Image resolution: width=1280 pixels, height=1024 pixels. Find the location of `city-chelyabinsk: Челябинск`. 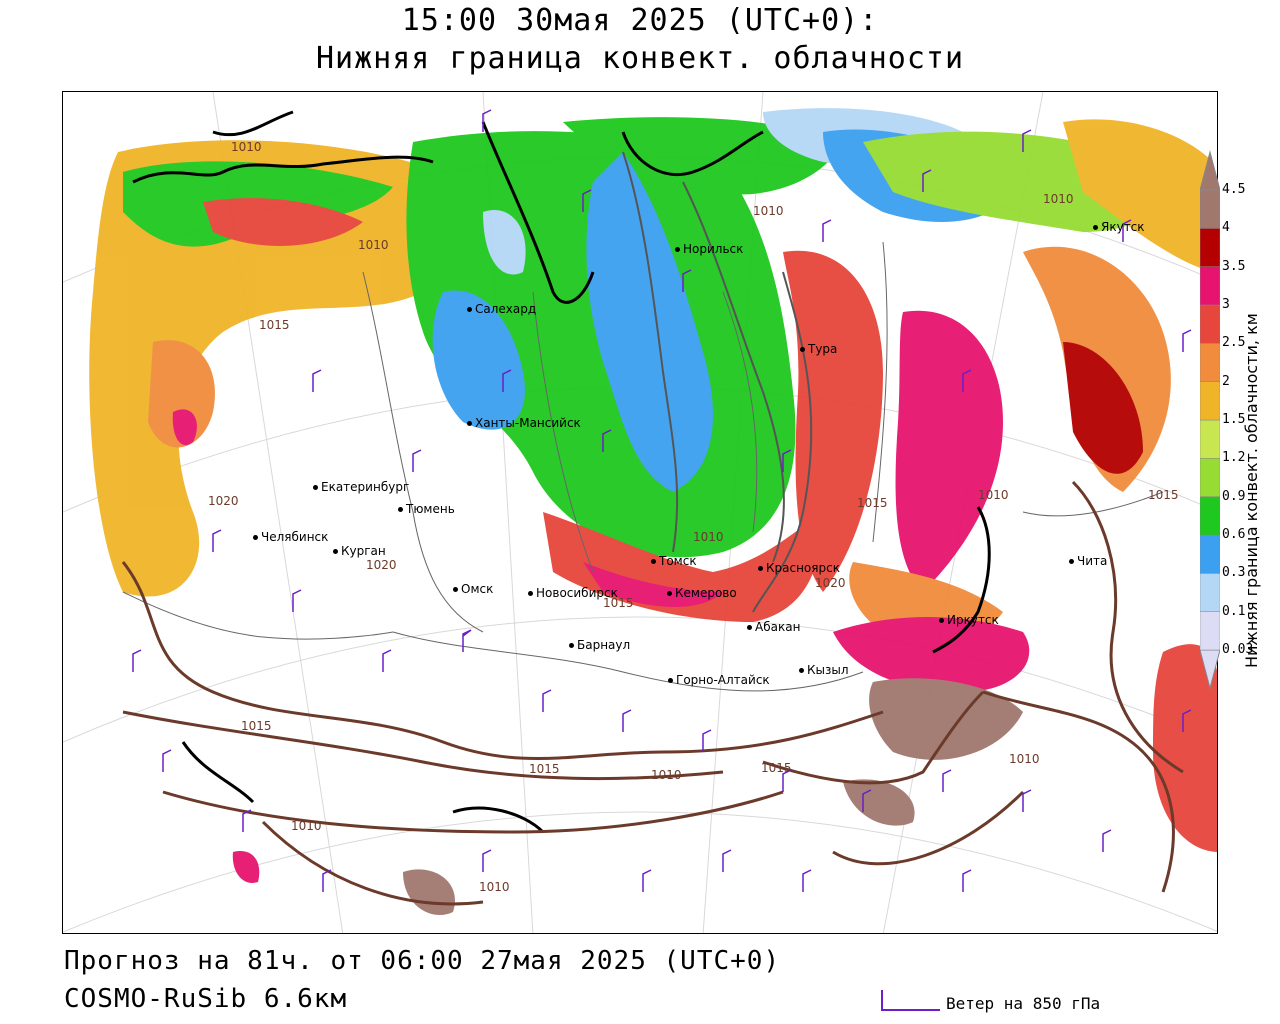

city-chelyabinsk: Челябинск is located at coordinates (290, 537).